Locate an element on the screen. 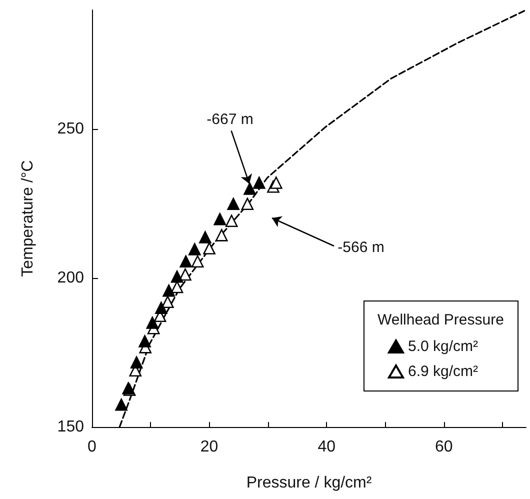  annotation: -566 m is located at coordinates (361, 247).